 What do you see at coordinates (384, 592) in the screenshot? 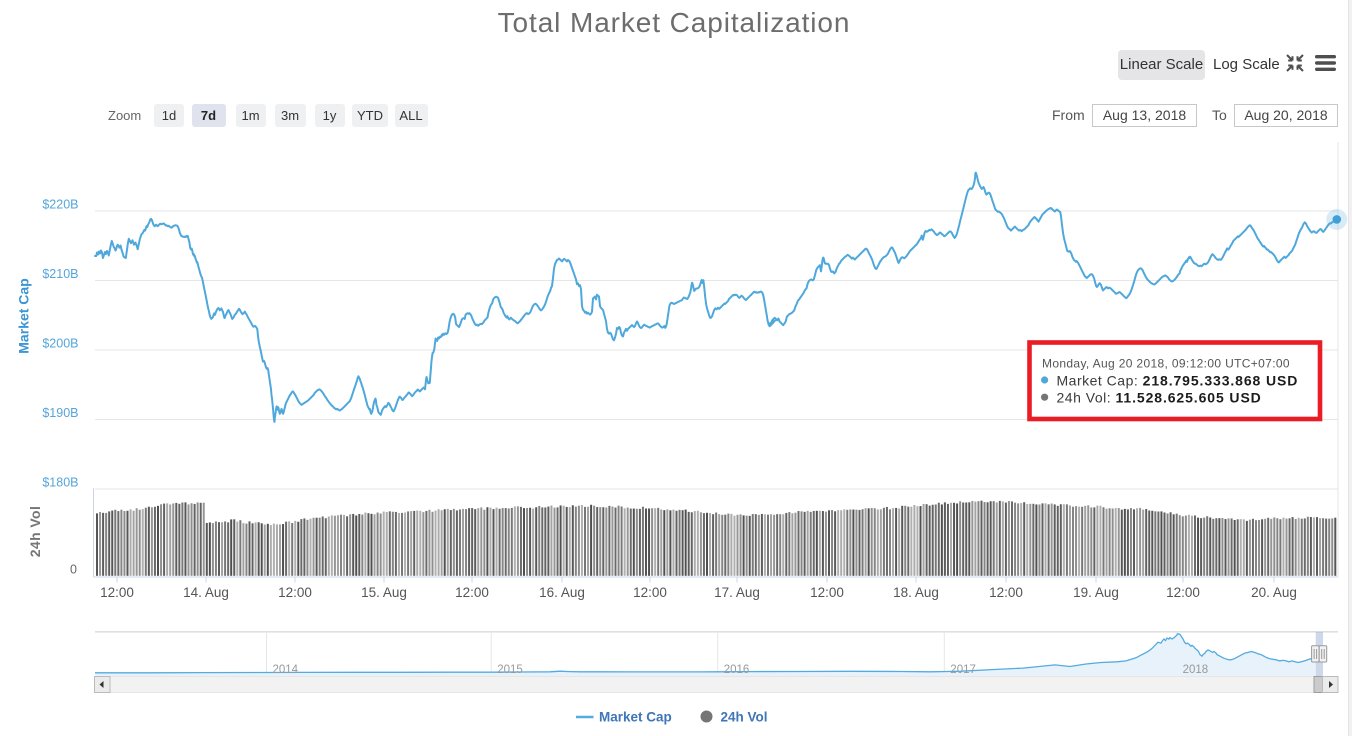
I see `svg-text: 15. Aug` at bounding box center [384, 592].